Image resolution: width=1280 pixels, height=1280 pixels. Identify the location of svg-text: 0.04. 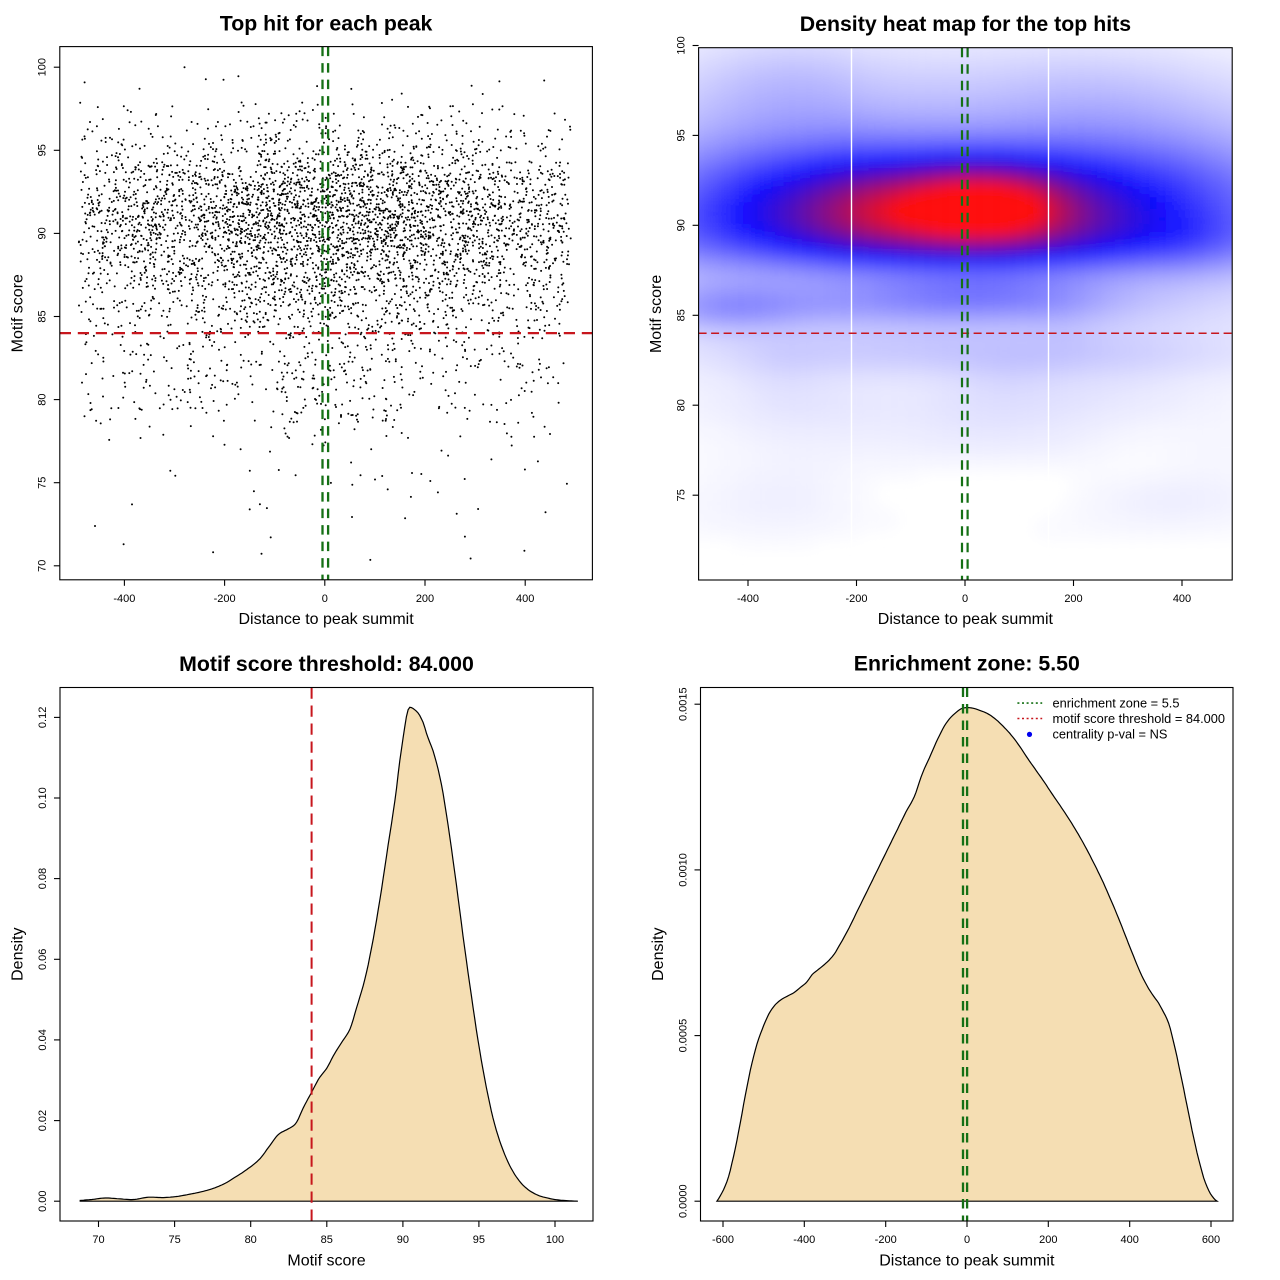
(43, 1039).